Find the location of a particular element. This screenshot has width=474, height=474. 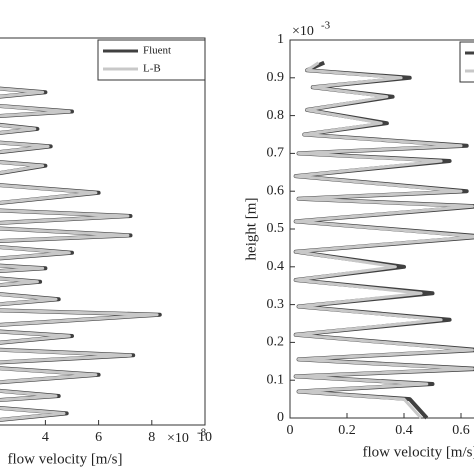

y-tick-label: 0.3 is located at coordinates (276, 304).